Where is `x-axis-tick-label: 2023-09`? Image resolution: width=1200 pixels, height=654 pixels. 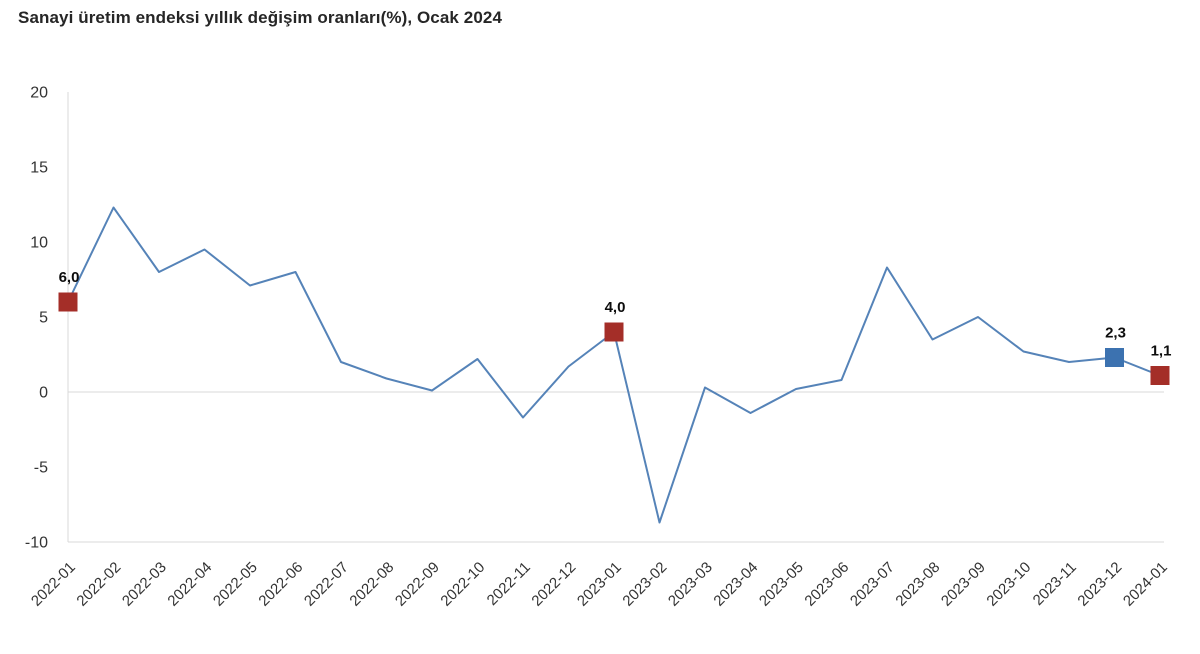 x-axis-tick-label: 2023-09 is located at coordinates (963, 584).